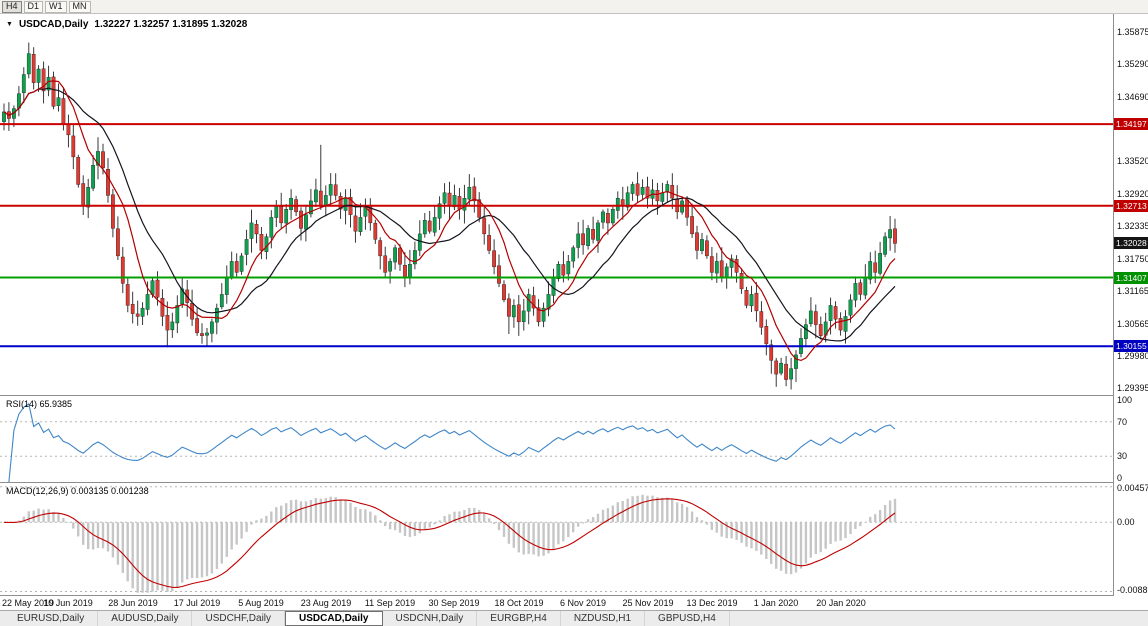 The width and height of the screenshot is (1148, 626). Describe the element at coordinates (1122, 421) in the screenshot. I see `rsi-axis-label: 70` at that location.